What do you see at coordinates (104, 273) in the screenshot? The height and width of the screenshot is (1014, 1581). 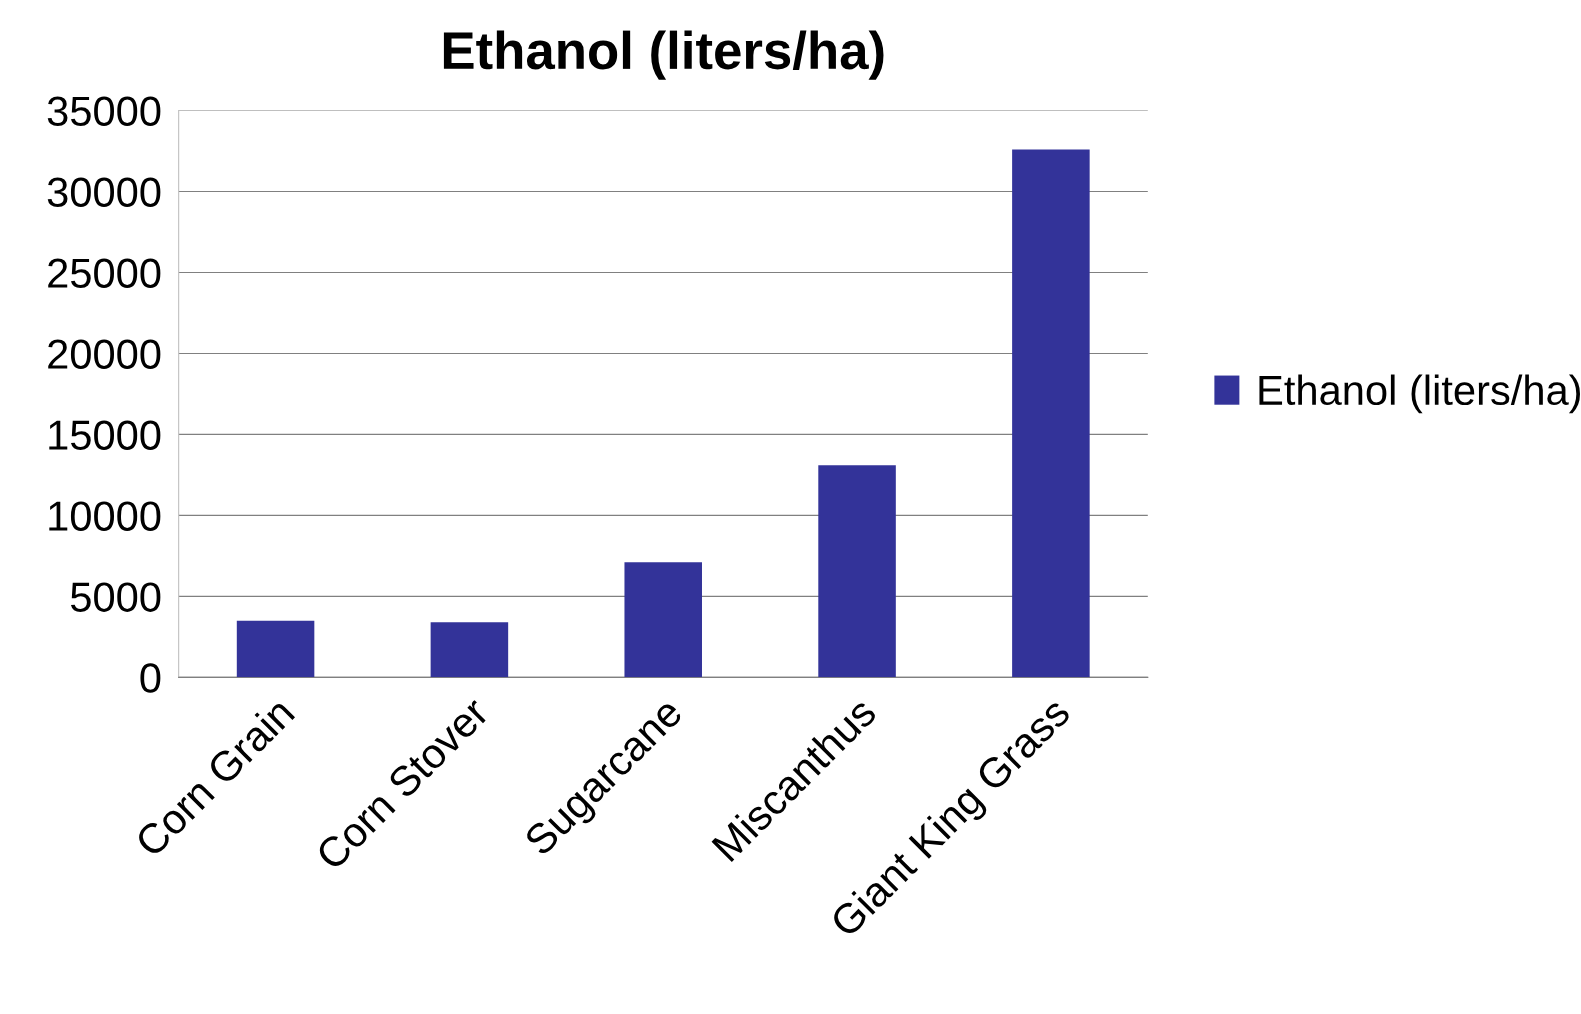 I see `y-tick-label: 25000` at bounding box center [104, 273].